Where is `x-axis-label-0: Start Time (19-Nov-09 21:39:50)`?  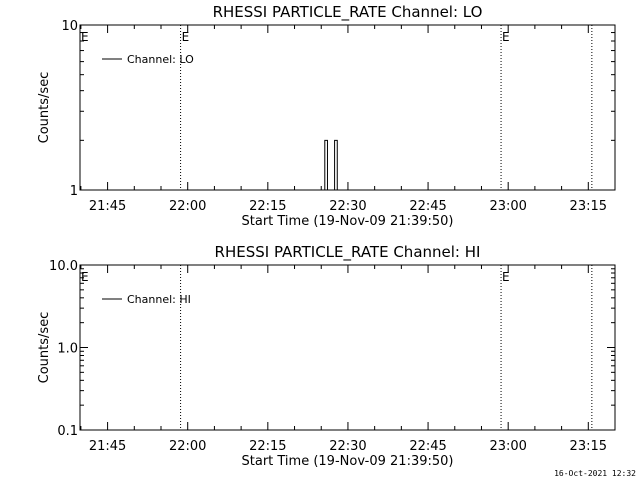
x-axis-label-0: Start Time (19-Nov-09 21:39:50) is located at coordinates (348, 221).